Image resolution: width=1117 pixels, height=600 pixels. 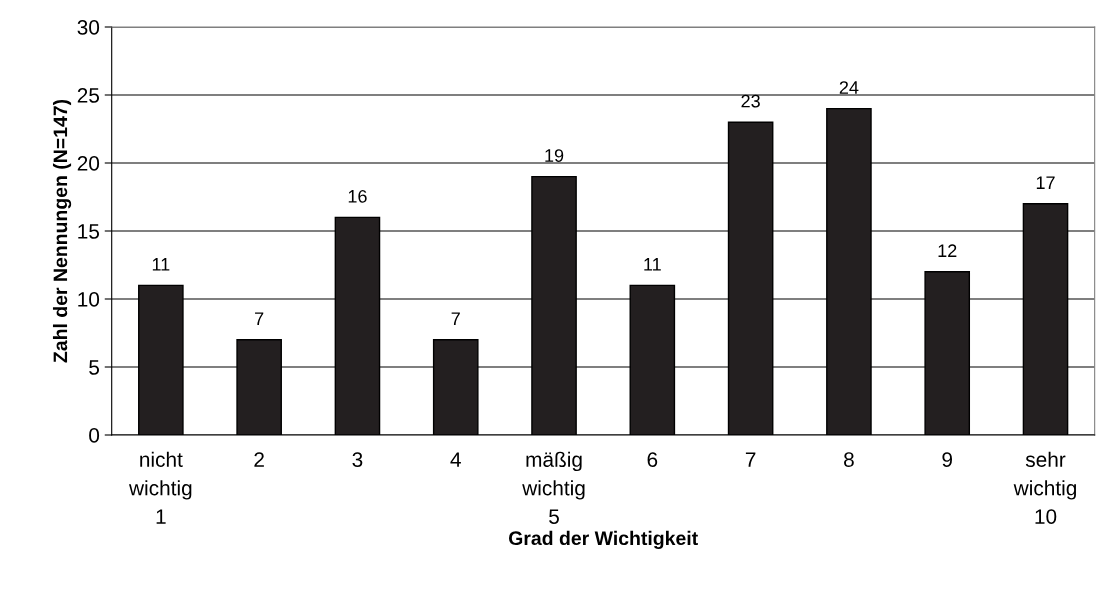 I want to click on y-tick-label: 10, so click(x=89, y=299).